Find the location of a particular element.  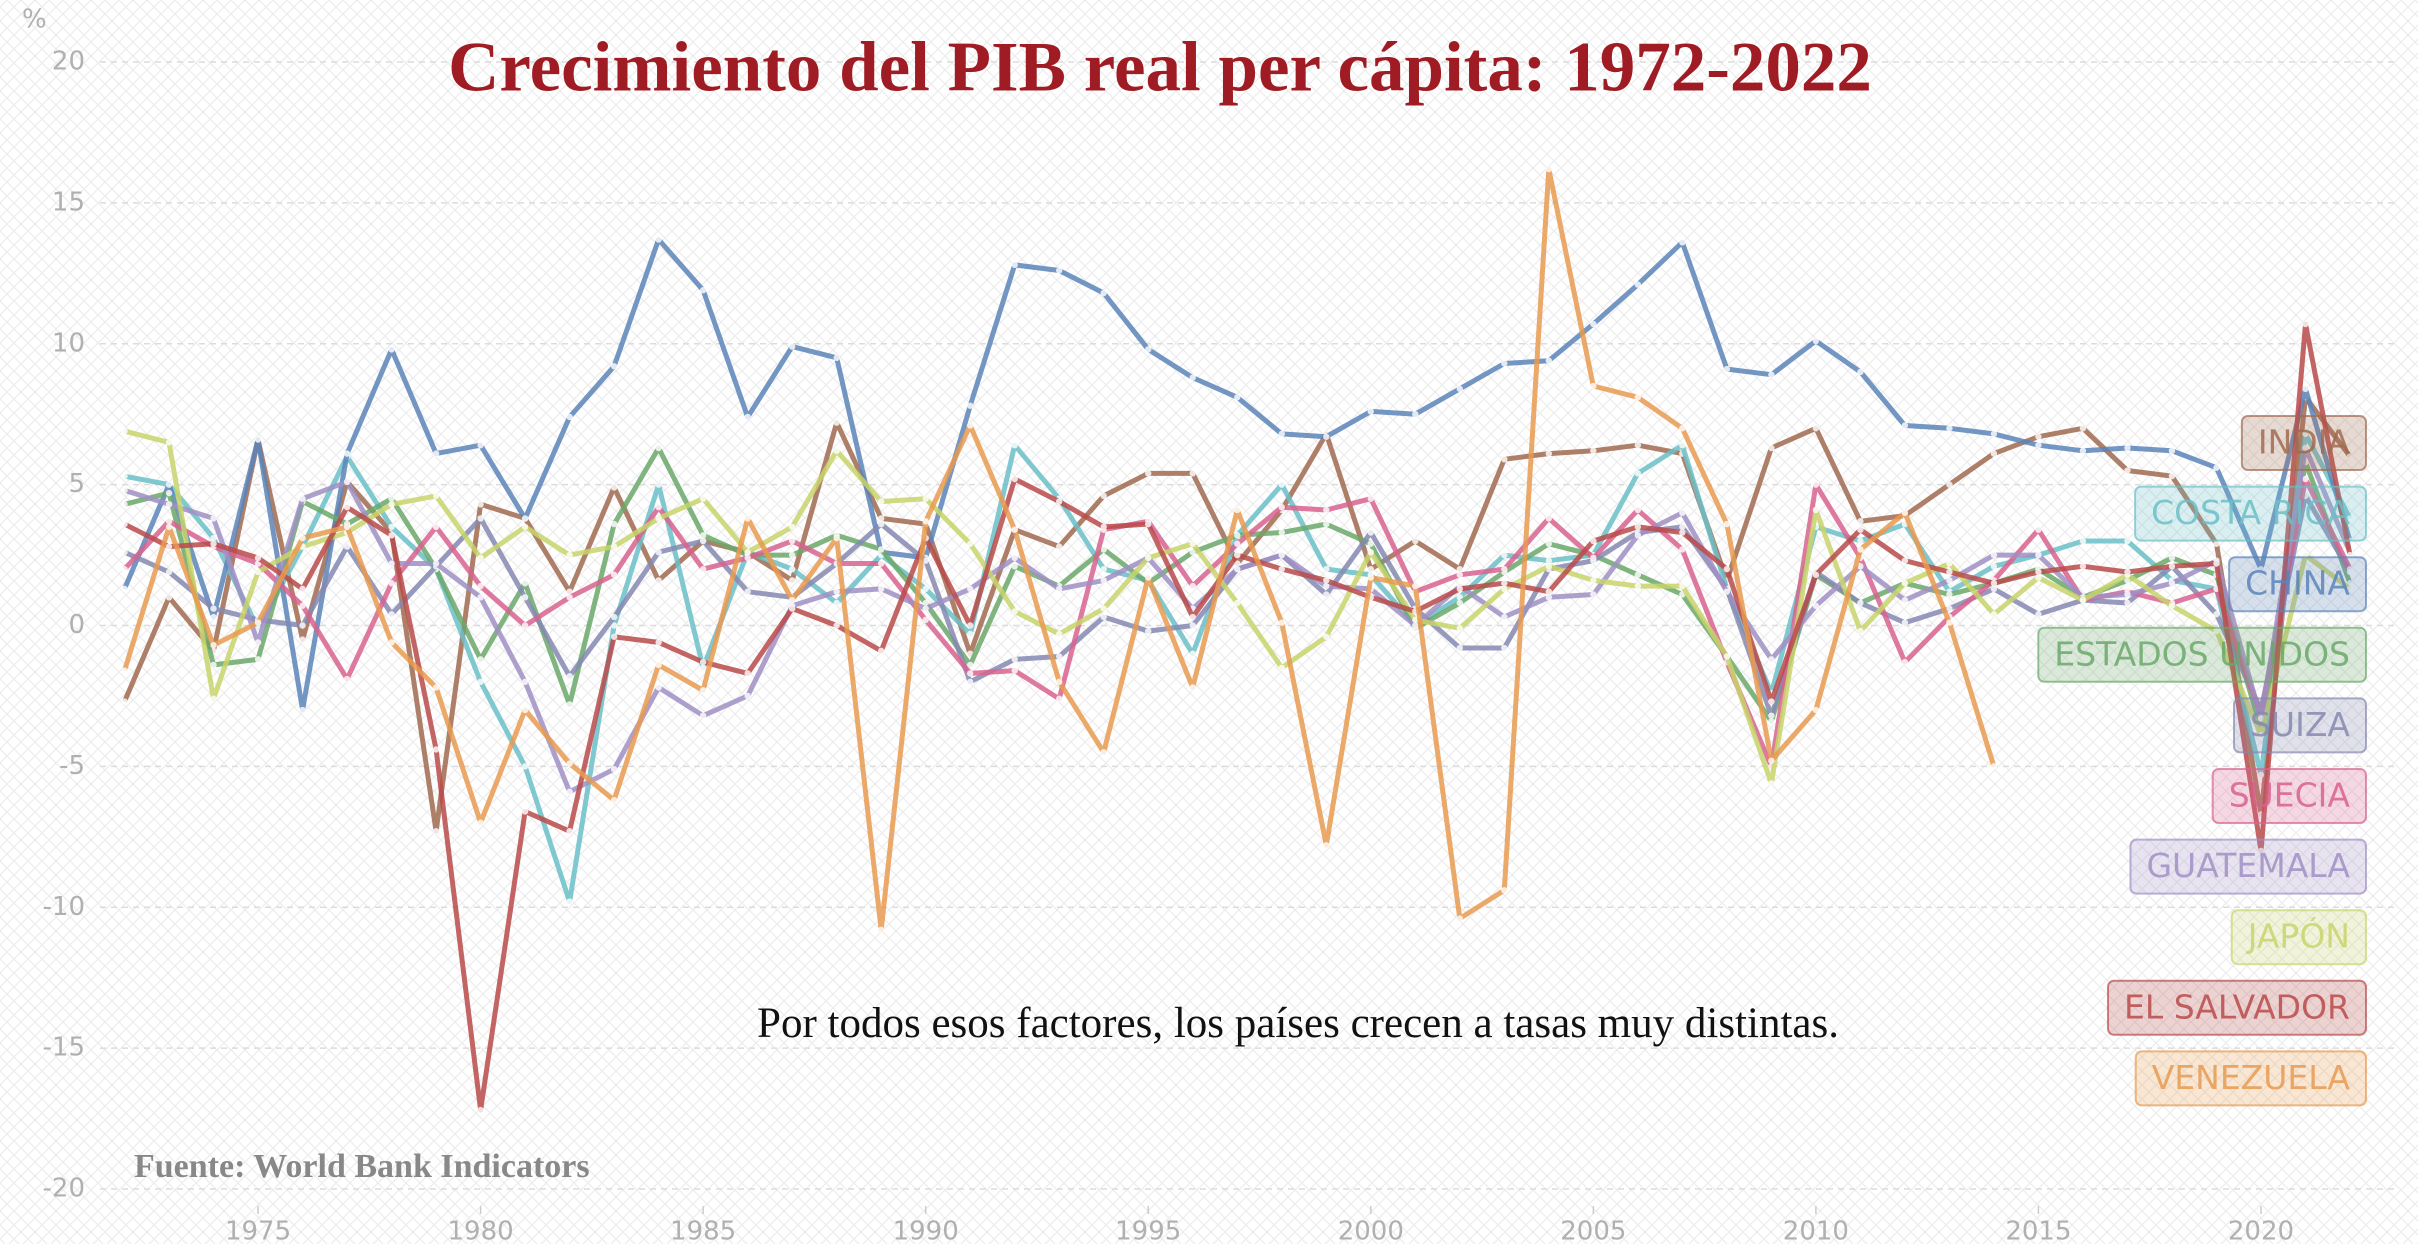

legend-label: VENEZUELA is located at coordinates (2251, 1077).